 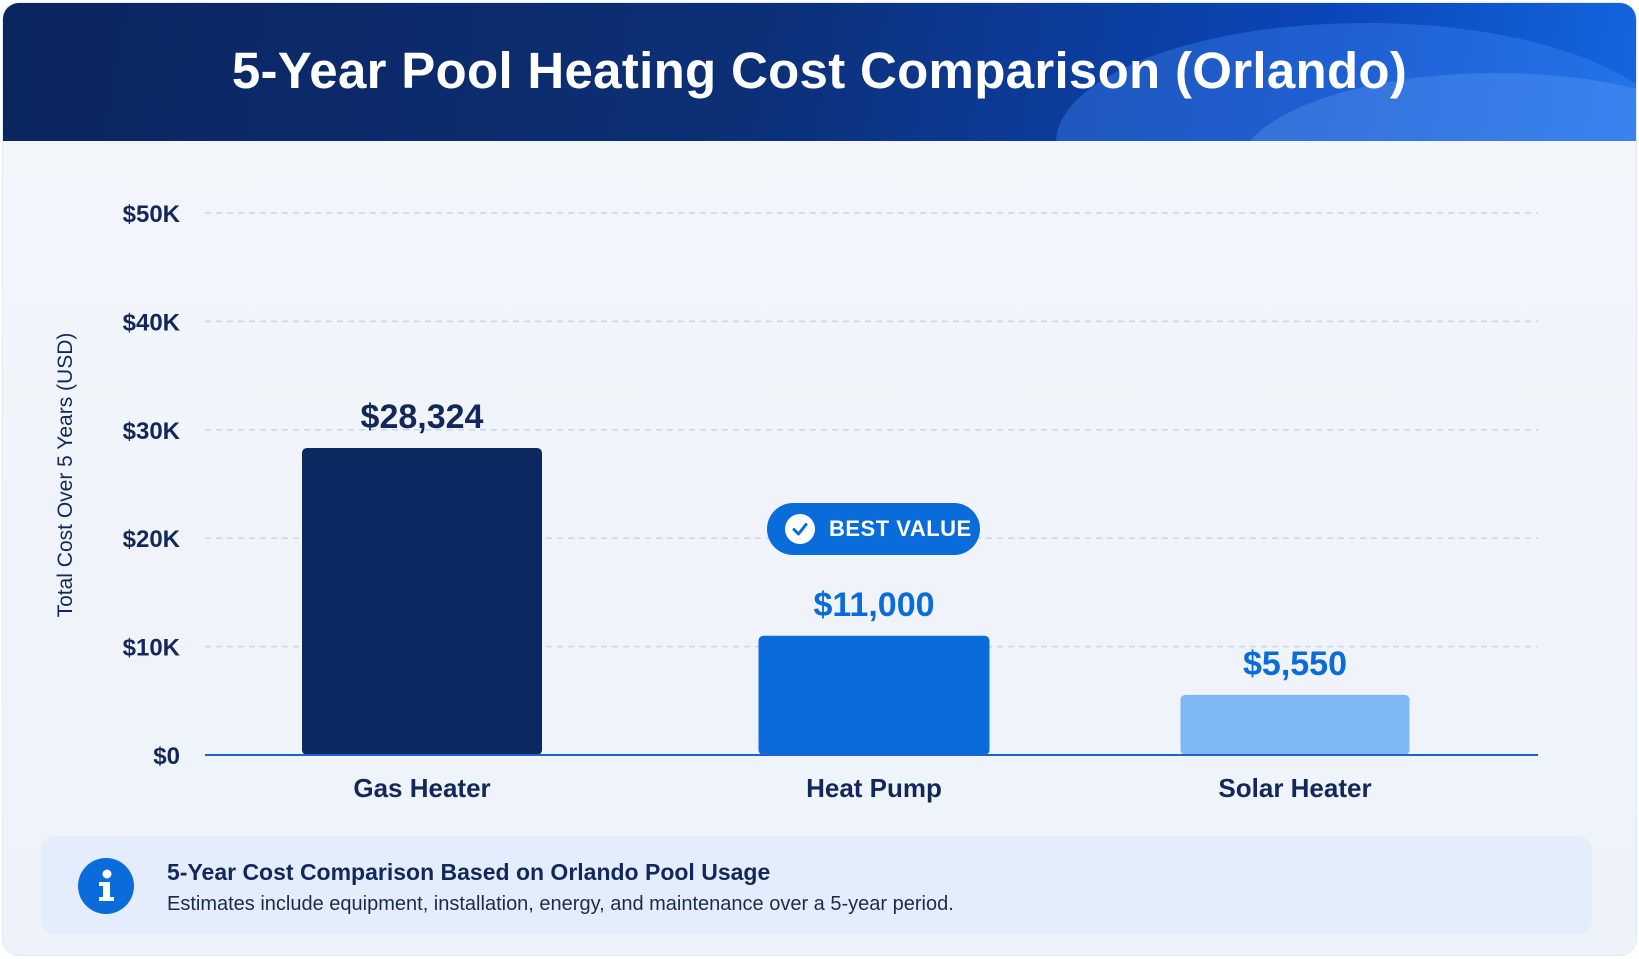 What do you see at coordinates (874, 695) in the screenshot?
I see `bar-heat-pump` at bounding box center [874, 695].